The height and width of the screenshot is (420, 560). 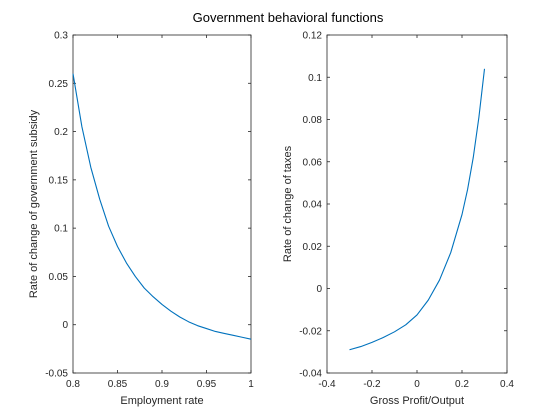 What do you see at coordinates (319, 289) in the screenshot?
I see `right-y-tick-label: 0` at bounding box center [319, 289].